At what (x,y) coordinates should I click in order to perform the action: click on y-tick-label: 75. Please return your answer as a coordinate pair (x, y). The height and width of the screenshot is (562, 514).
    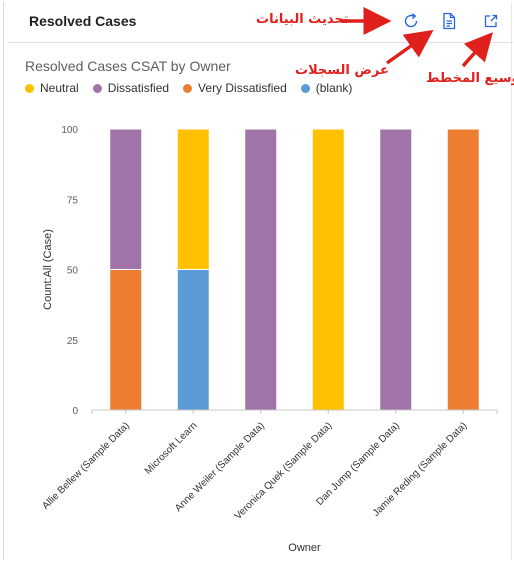
    Looking at the image, I should click on (73, 200).